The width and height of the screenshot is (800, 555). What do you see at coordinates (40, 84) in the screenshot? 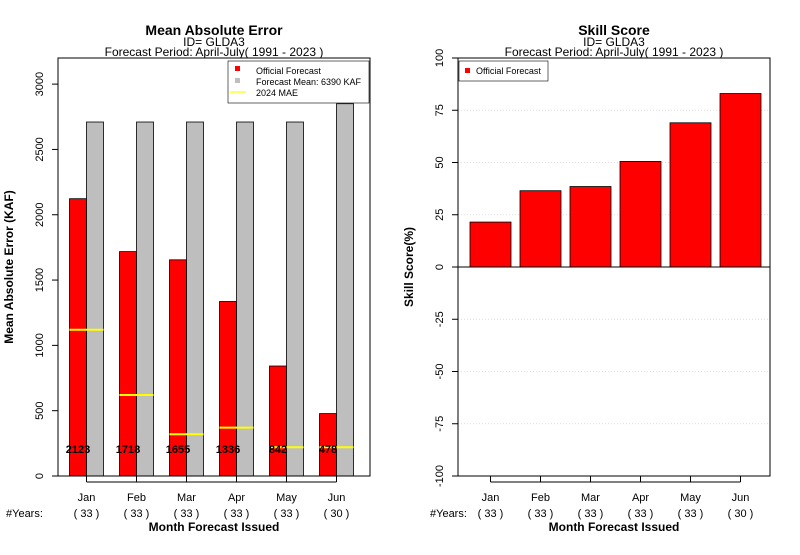
I see `mae-y-tick-label: 3000` at bounding box center [40, 84].